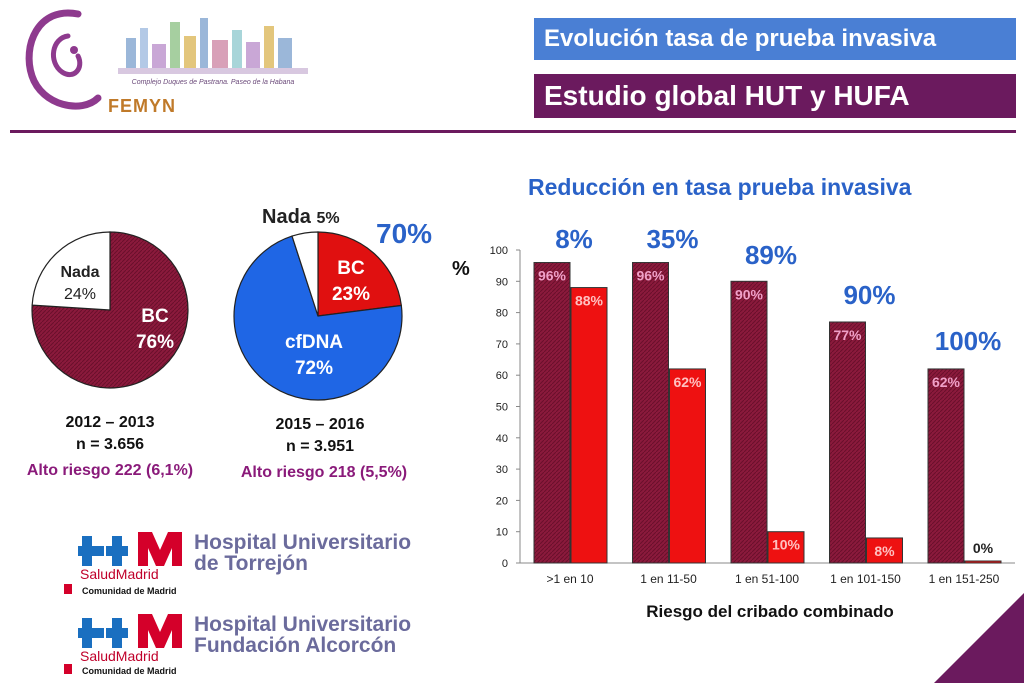  What do you see at coordinates (110, 470) in the screenshot?
I see `pie1-risk: Alto riesgo 222 (6,1%)` at bounding box center [110, 470].